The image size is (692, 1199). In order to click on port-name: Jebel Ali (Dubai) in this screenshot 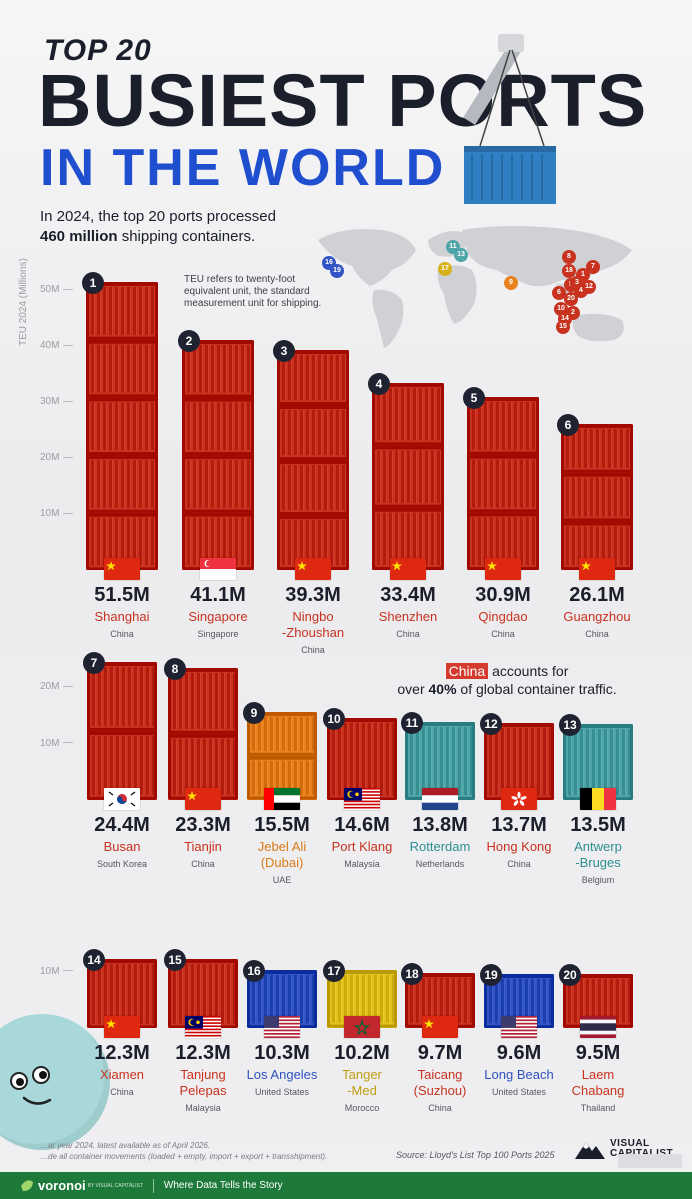, I will do `click(282, 855)`.